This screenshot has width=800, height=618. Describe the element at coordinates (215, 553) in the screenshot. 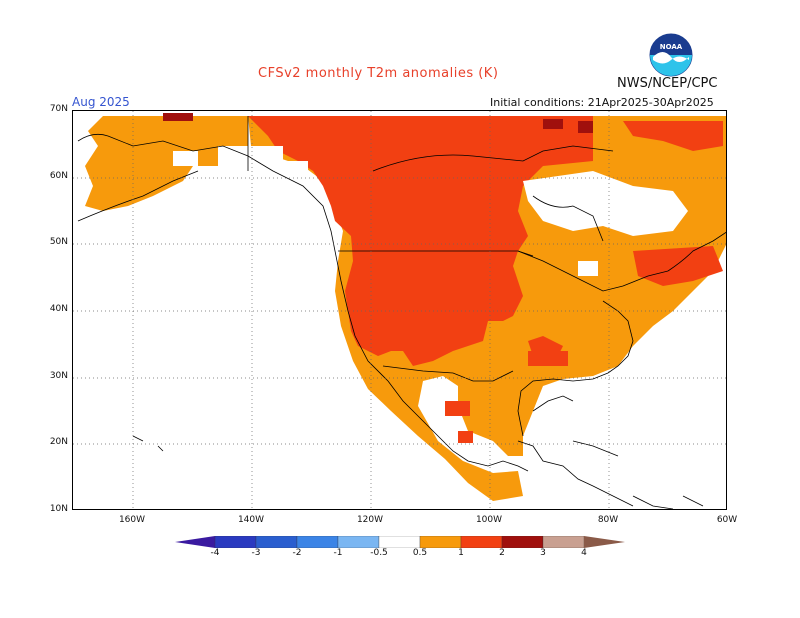

I see `colorbar-label: -4` at that location.